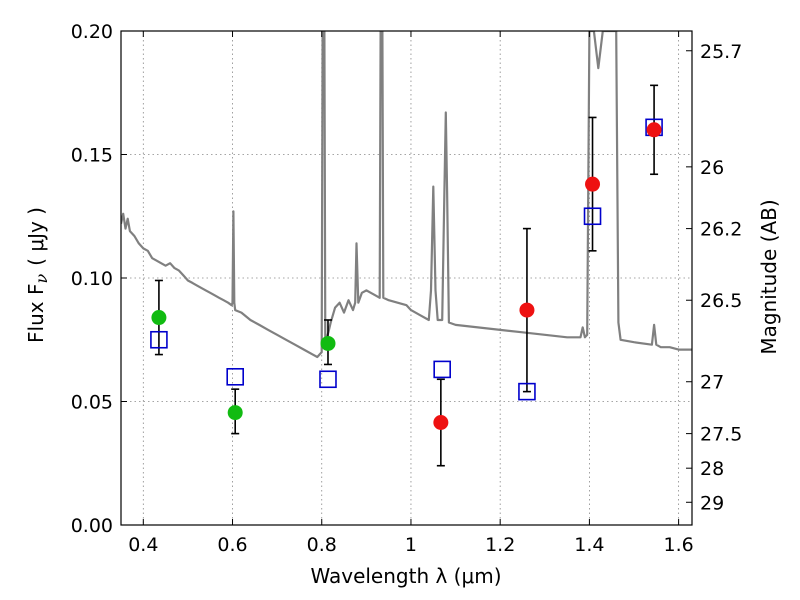 This screenshot has height=600, width=800. Describe the element at coordinates (721, 230) in the screenshot. I see `right-tick-label: 26.2` at that location.